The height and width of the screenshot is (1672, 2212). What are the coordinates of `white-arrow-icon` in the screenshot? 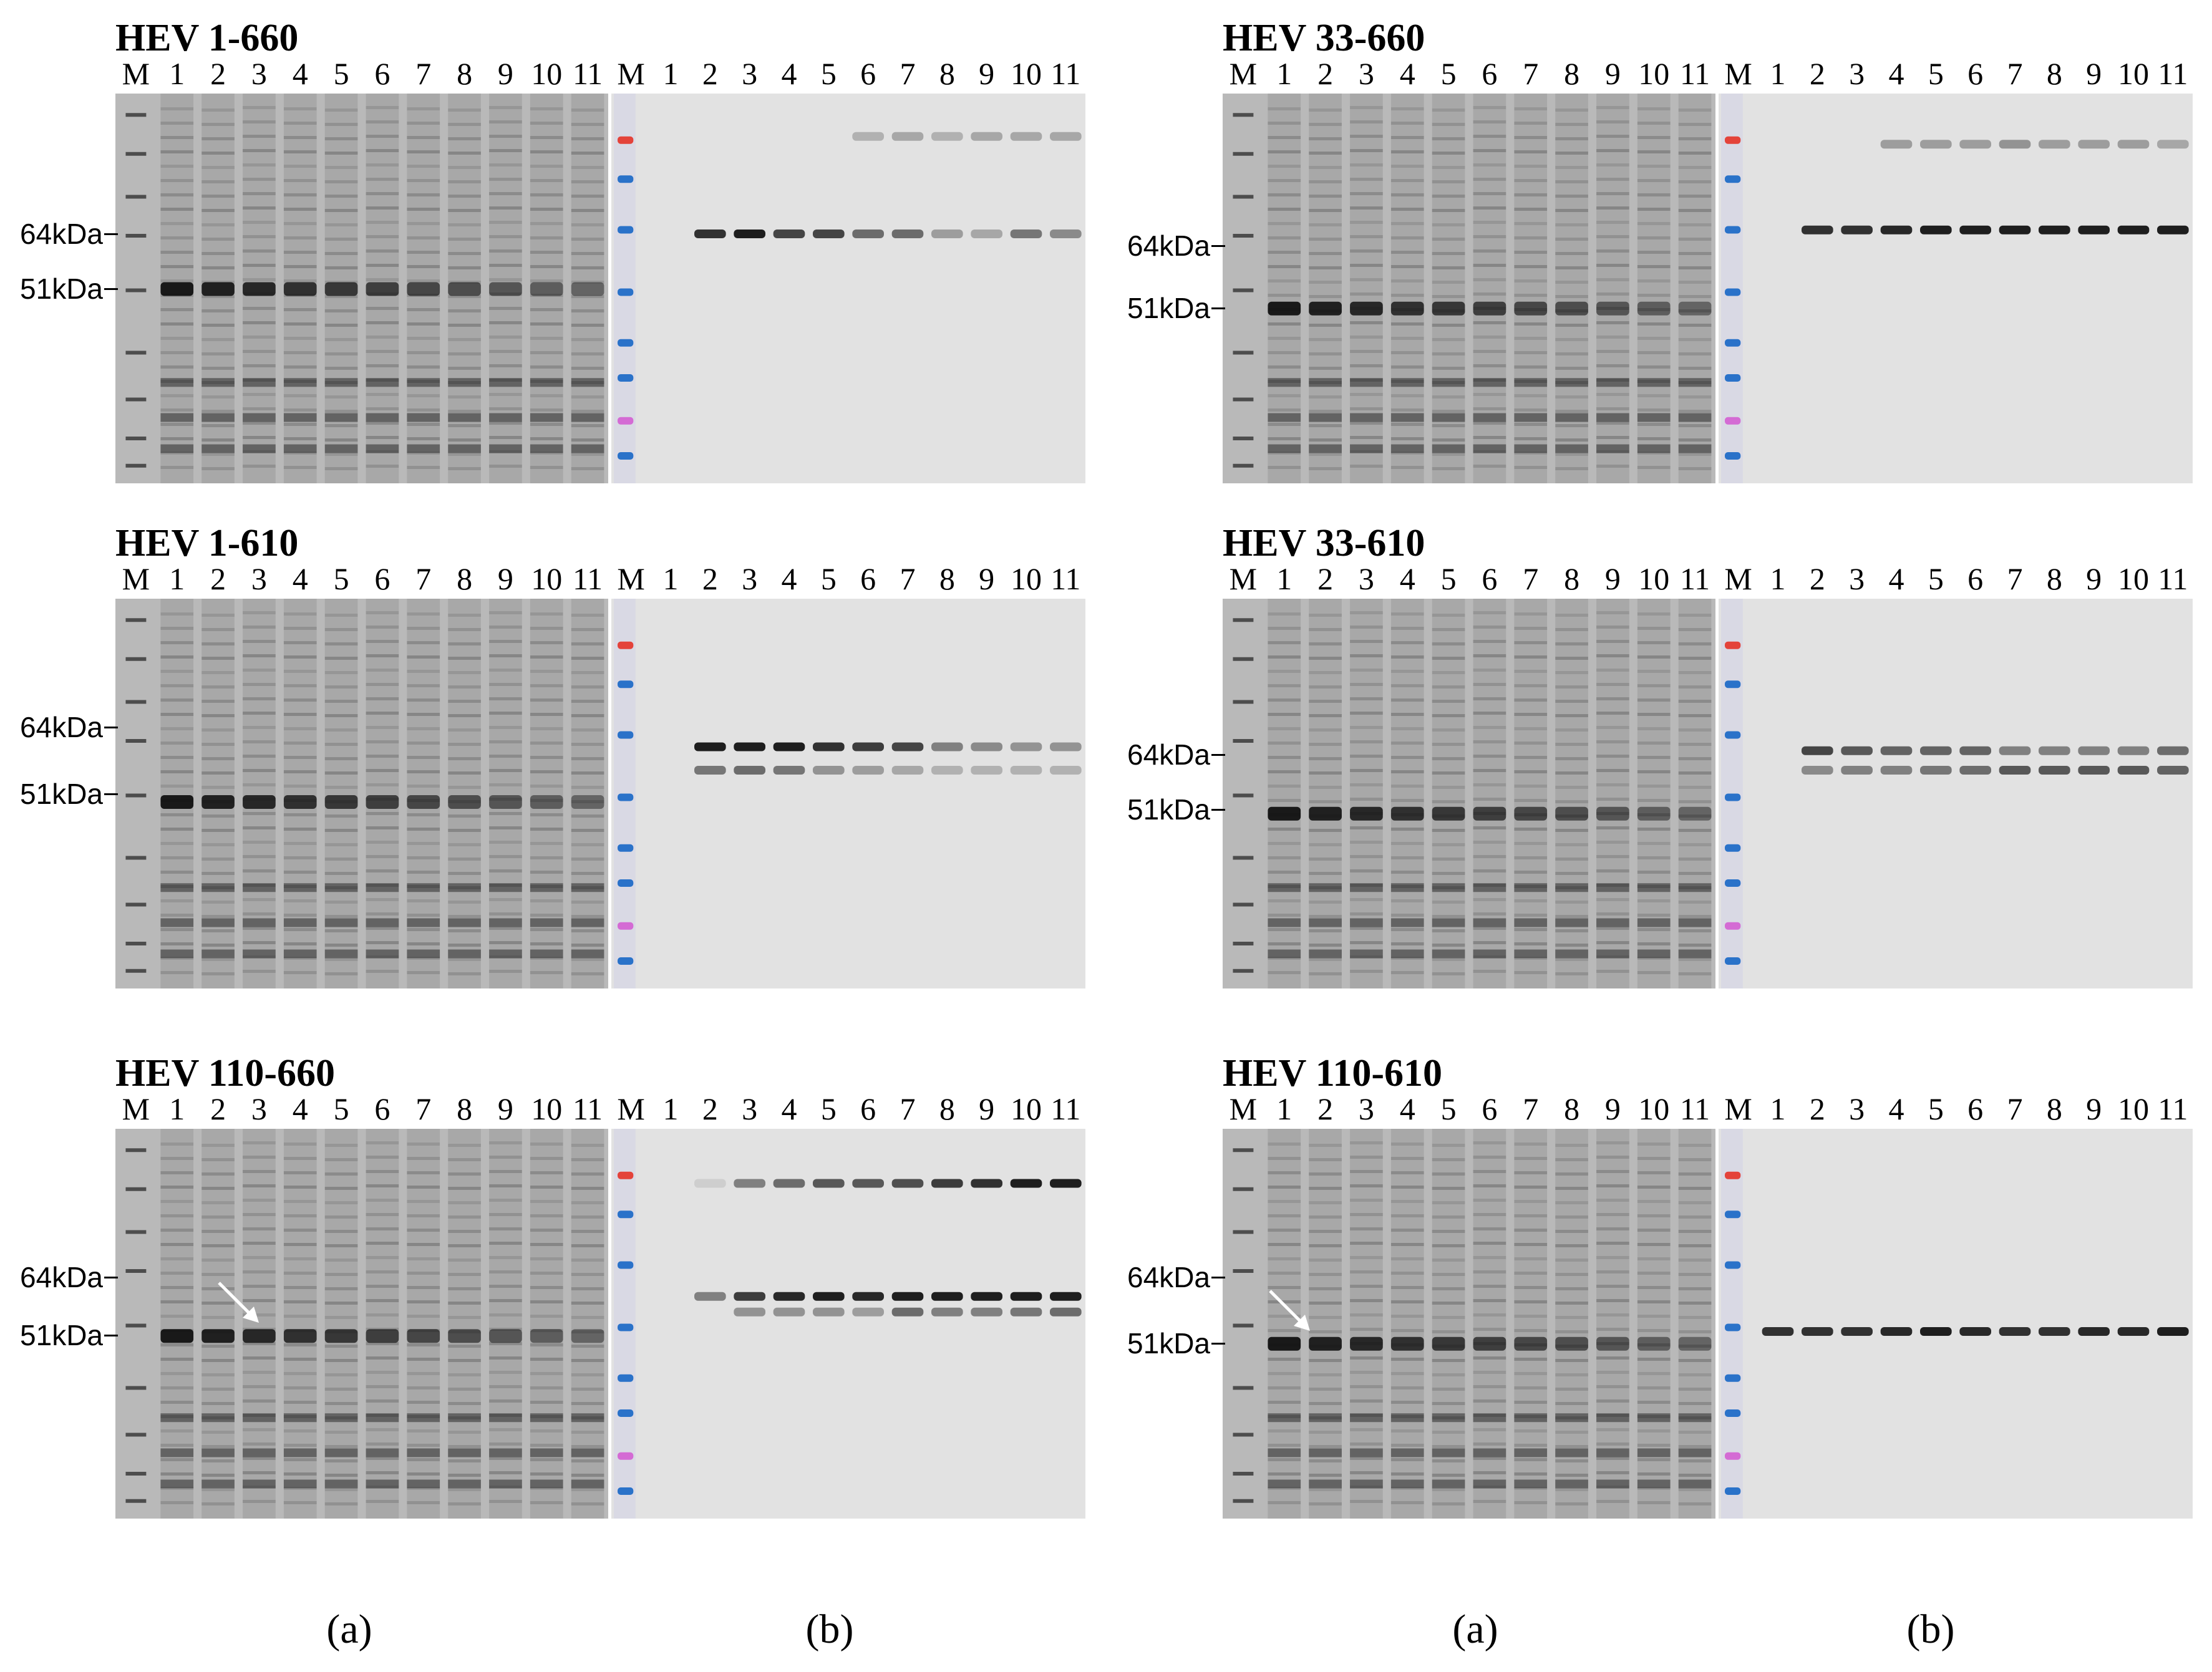 It's located at (240, 1305).